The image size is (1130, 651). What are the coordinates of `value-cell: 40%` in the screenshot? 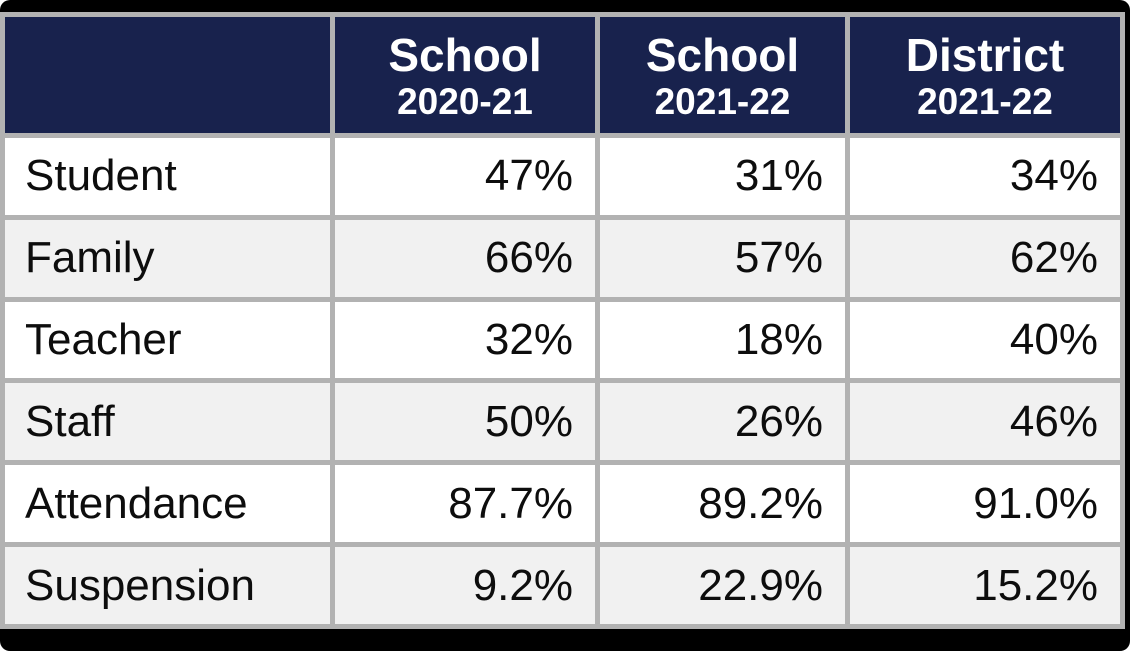 It's located at (985, 340).